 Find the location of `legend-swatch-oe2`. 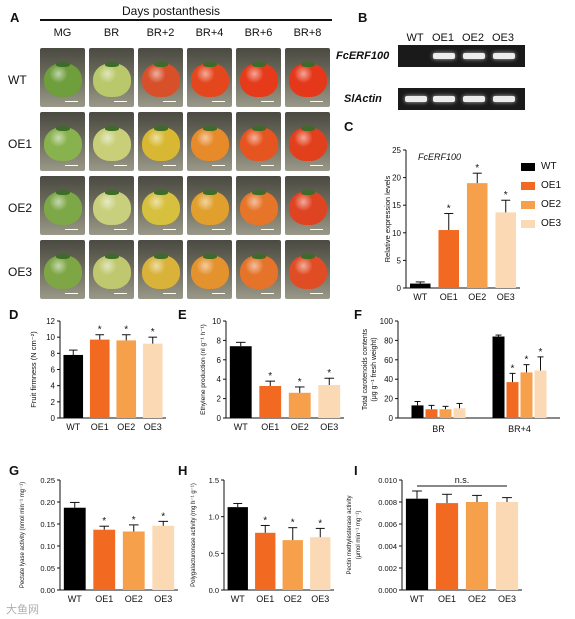

legend-swatch-oe2 is located at coordinates (528, 205).